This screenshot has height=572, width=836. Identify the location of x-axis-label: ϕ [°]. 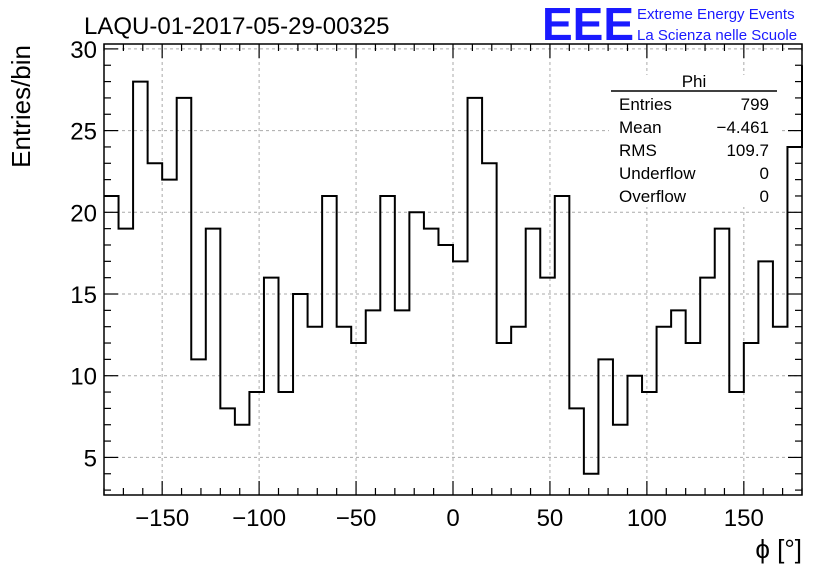
(778, 549).